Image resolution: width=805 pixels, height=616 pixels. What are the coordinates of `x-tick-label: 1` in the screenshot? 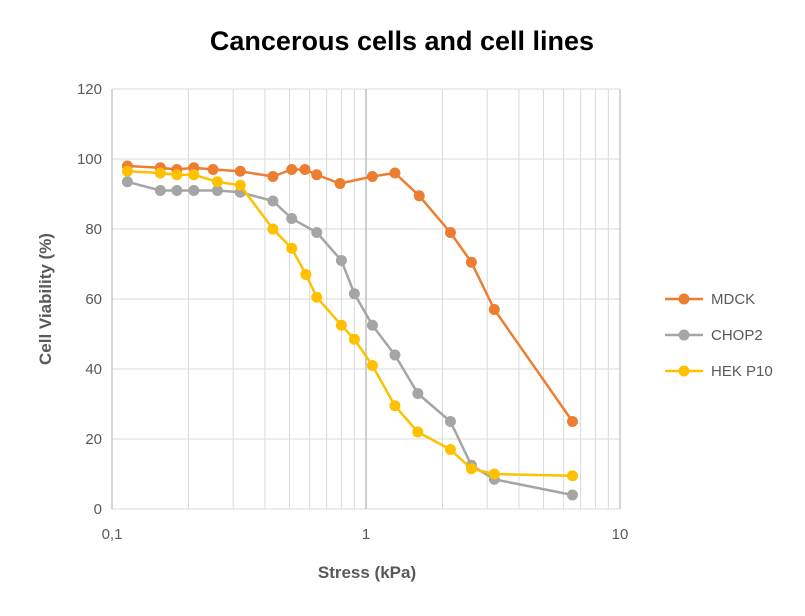 It's located at (366, 534).